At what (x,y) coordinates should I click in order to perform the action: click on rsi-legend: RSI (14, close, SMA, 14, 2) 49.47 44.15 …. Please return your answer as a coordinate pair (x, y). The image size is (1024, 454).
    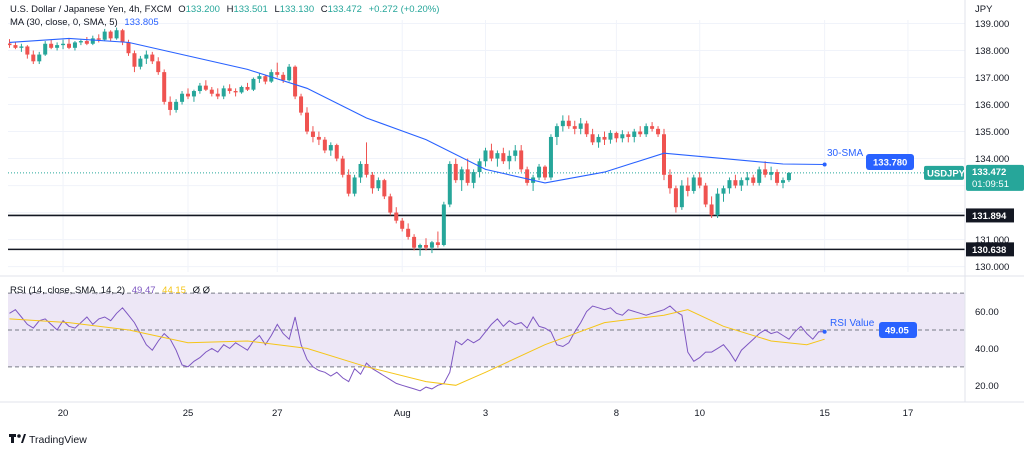
    Looking at the image, I should click on (110, 290).